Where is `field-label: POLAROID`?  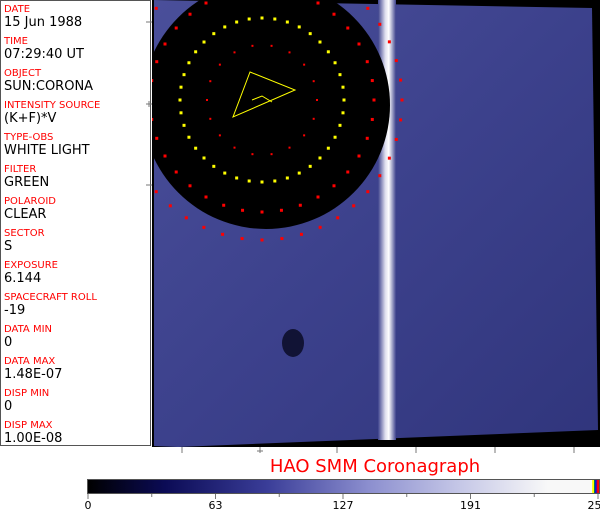
field-label: POLAROID is located at coordinates (30, 201).